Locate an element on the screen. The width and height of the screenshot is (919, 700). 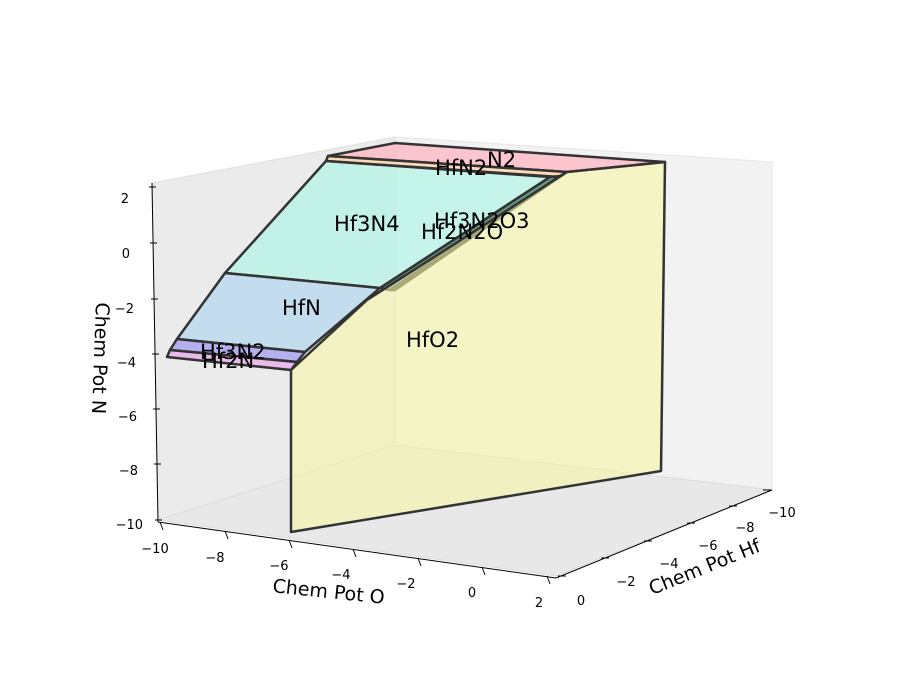
region-label-hf3n2: Hf3N2 is located at coordinates (233, 352).